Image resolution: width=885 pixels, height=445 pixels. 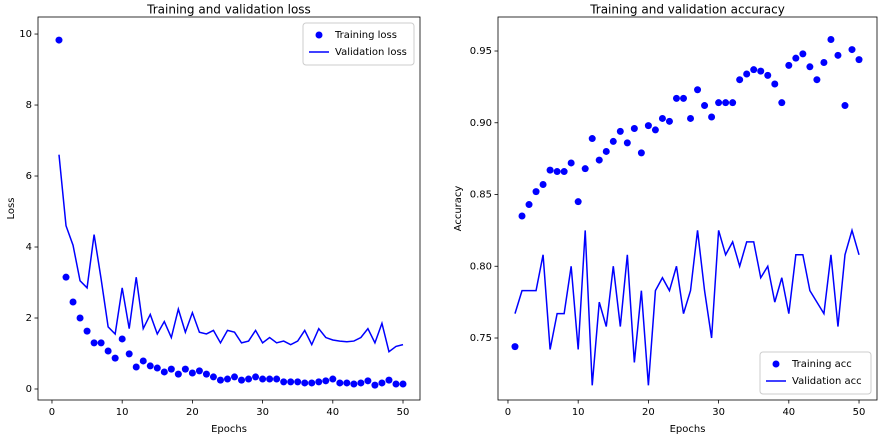 What do you see at coordinates (371, 52) in the screenshot?
I see `legend-label: Validation loss` at bounding box center [371, 52].